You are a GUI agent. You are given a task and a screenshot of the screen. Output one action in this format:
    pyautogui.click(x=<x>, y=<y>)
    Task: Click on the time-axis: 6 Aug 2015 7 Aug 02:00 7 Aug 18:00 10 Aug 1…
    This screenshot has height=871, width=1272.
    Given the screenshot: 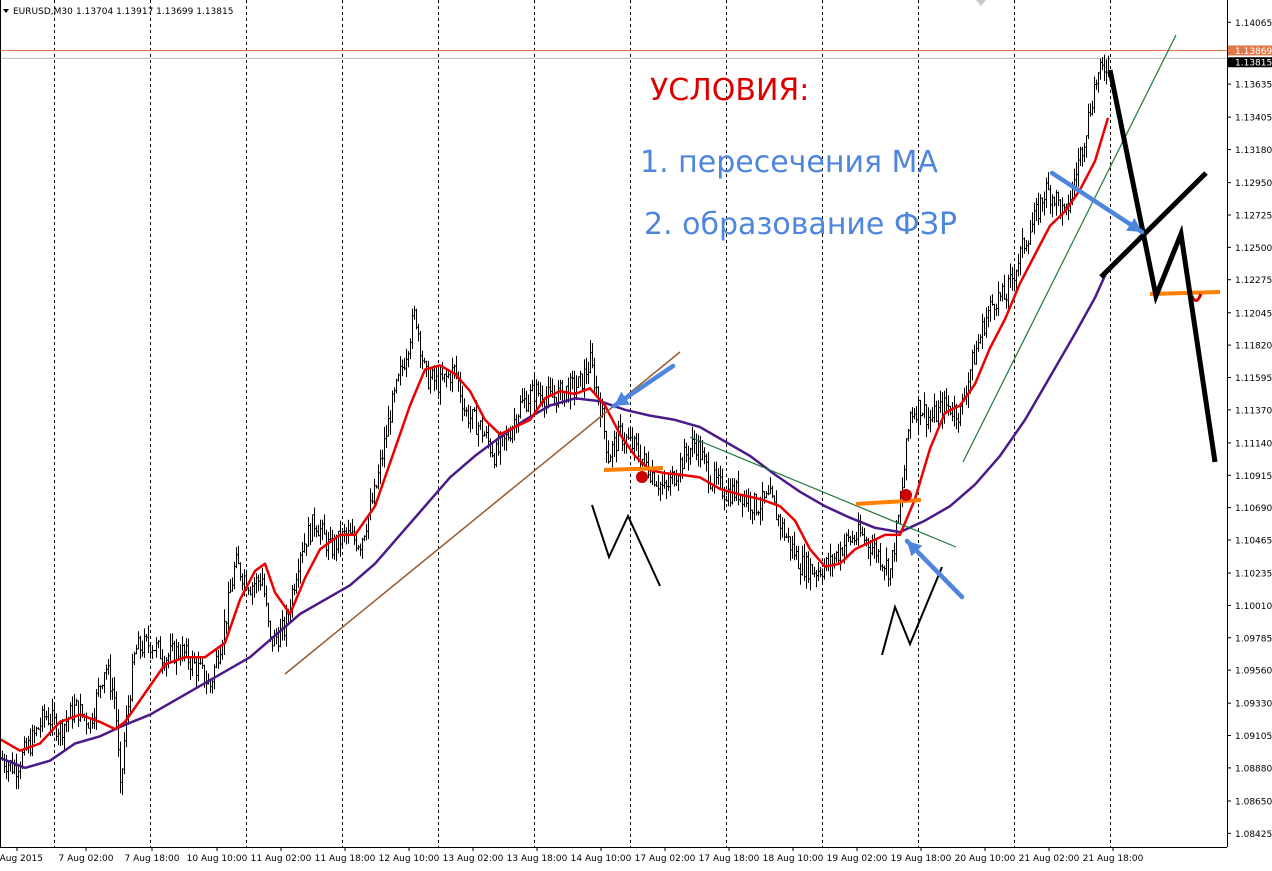 What is the action you would take?
    pyautogui.click(x=572, y=855)
    